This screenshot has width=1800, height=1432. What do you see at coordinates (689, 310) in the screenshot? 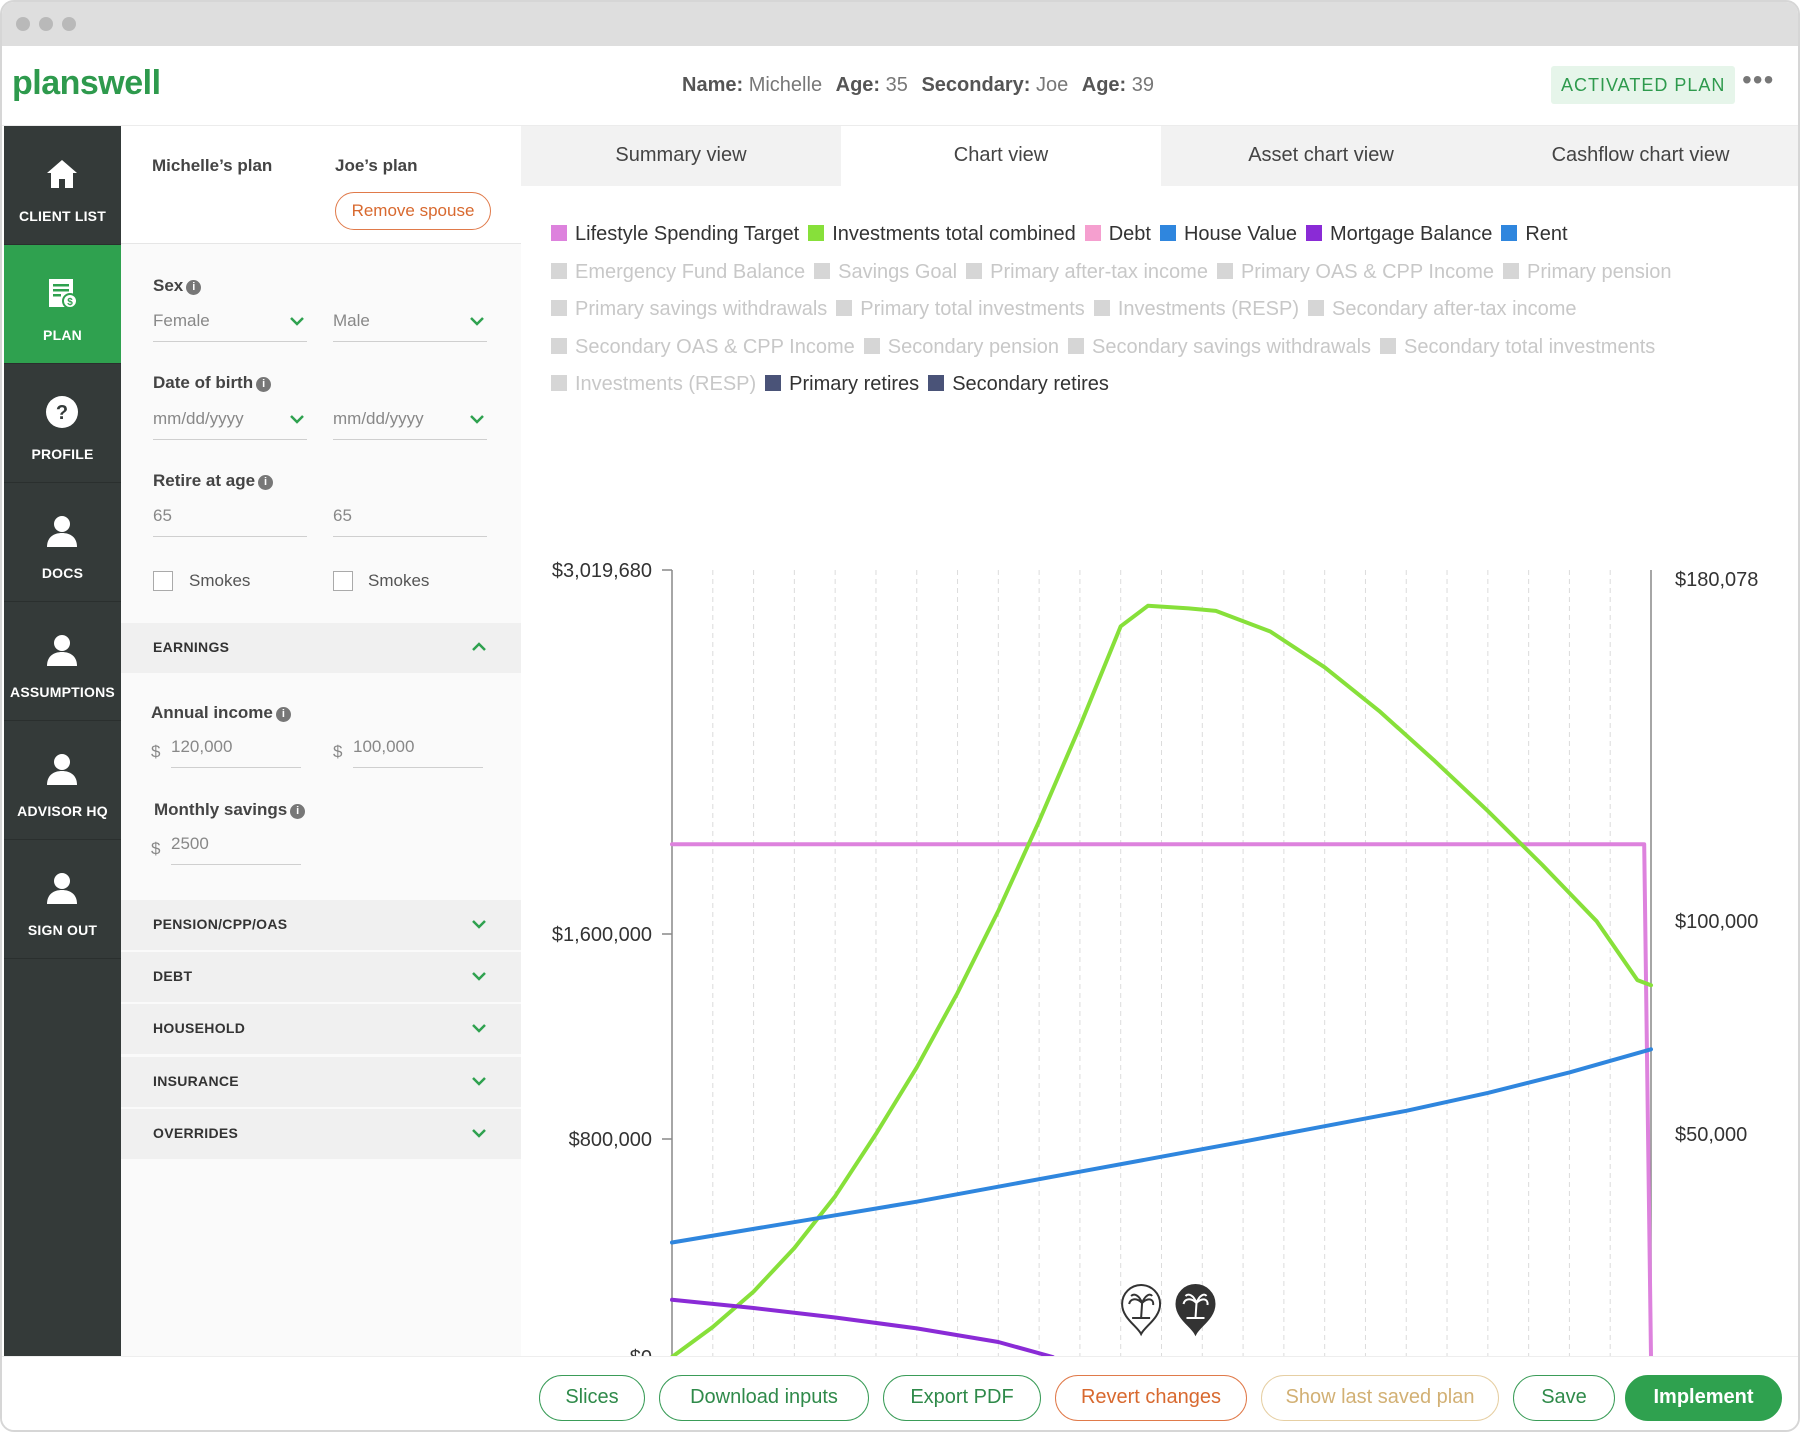
I see `legend-item: Primary savings withdrawals` at bounding box center [689, 310].